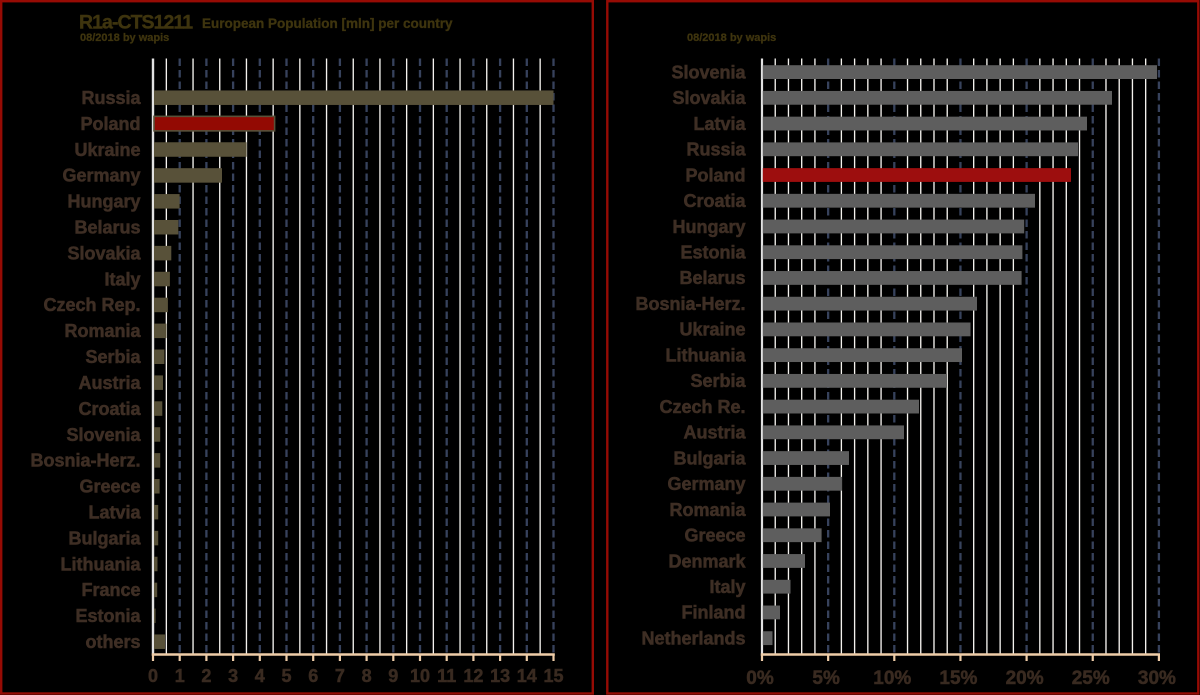  What do you see at coordinates (367, 676) in the screenshot?
I see `svg-text: 8` at bounding box center [367, 676].